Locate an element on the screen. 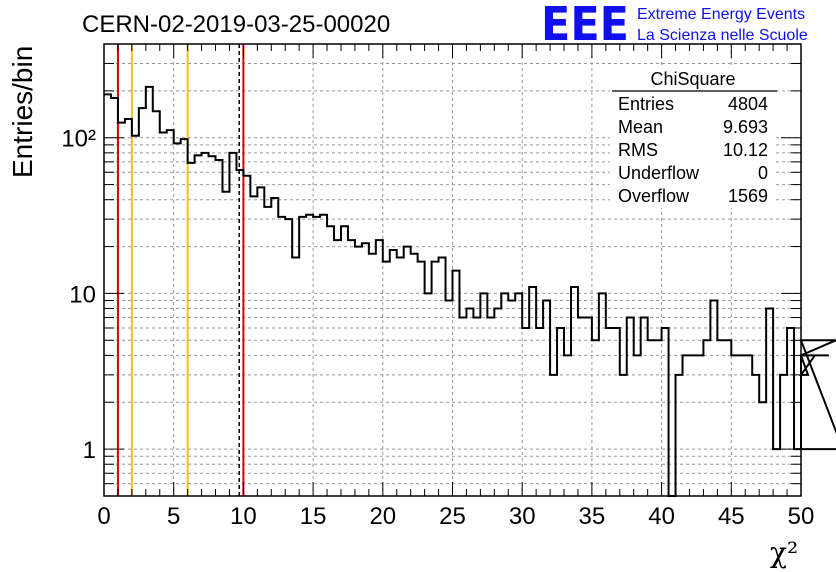 Image resolution: width=836 pixels, height=572 pixels. stats-label: Entries is located at coordinates (646, 104).